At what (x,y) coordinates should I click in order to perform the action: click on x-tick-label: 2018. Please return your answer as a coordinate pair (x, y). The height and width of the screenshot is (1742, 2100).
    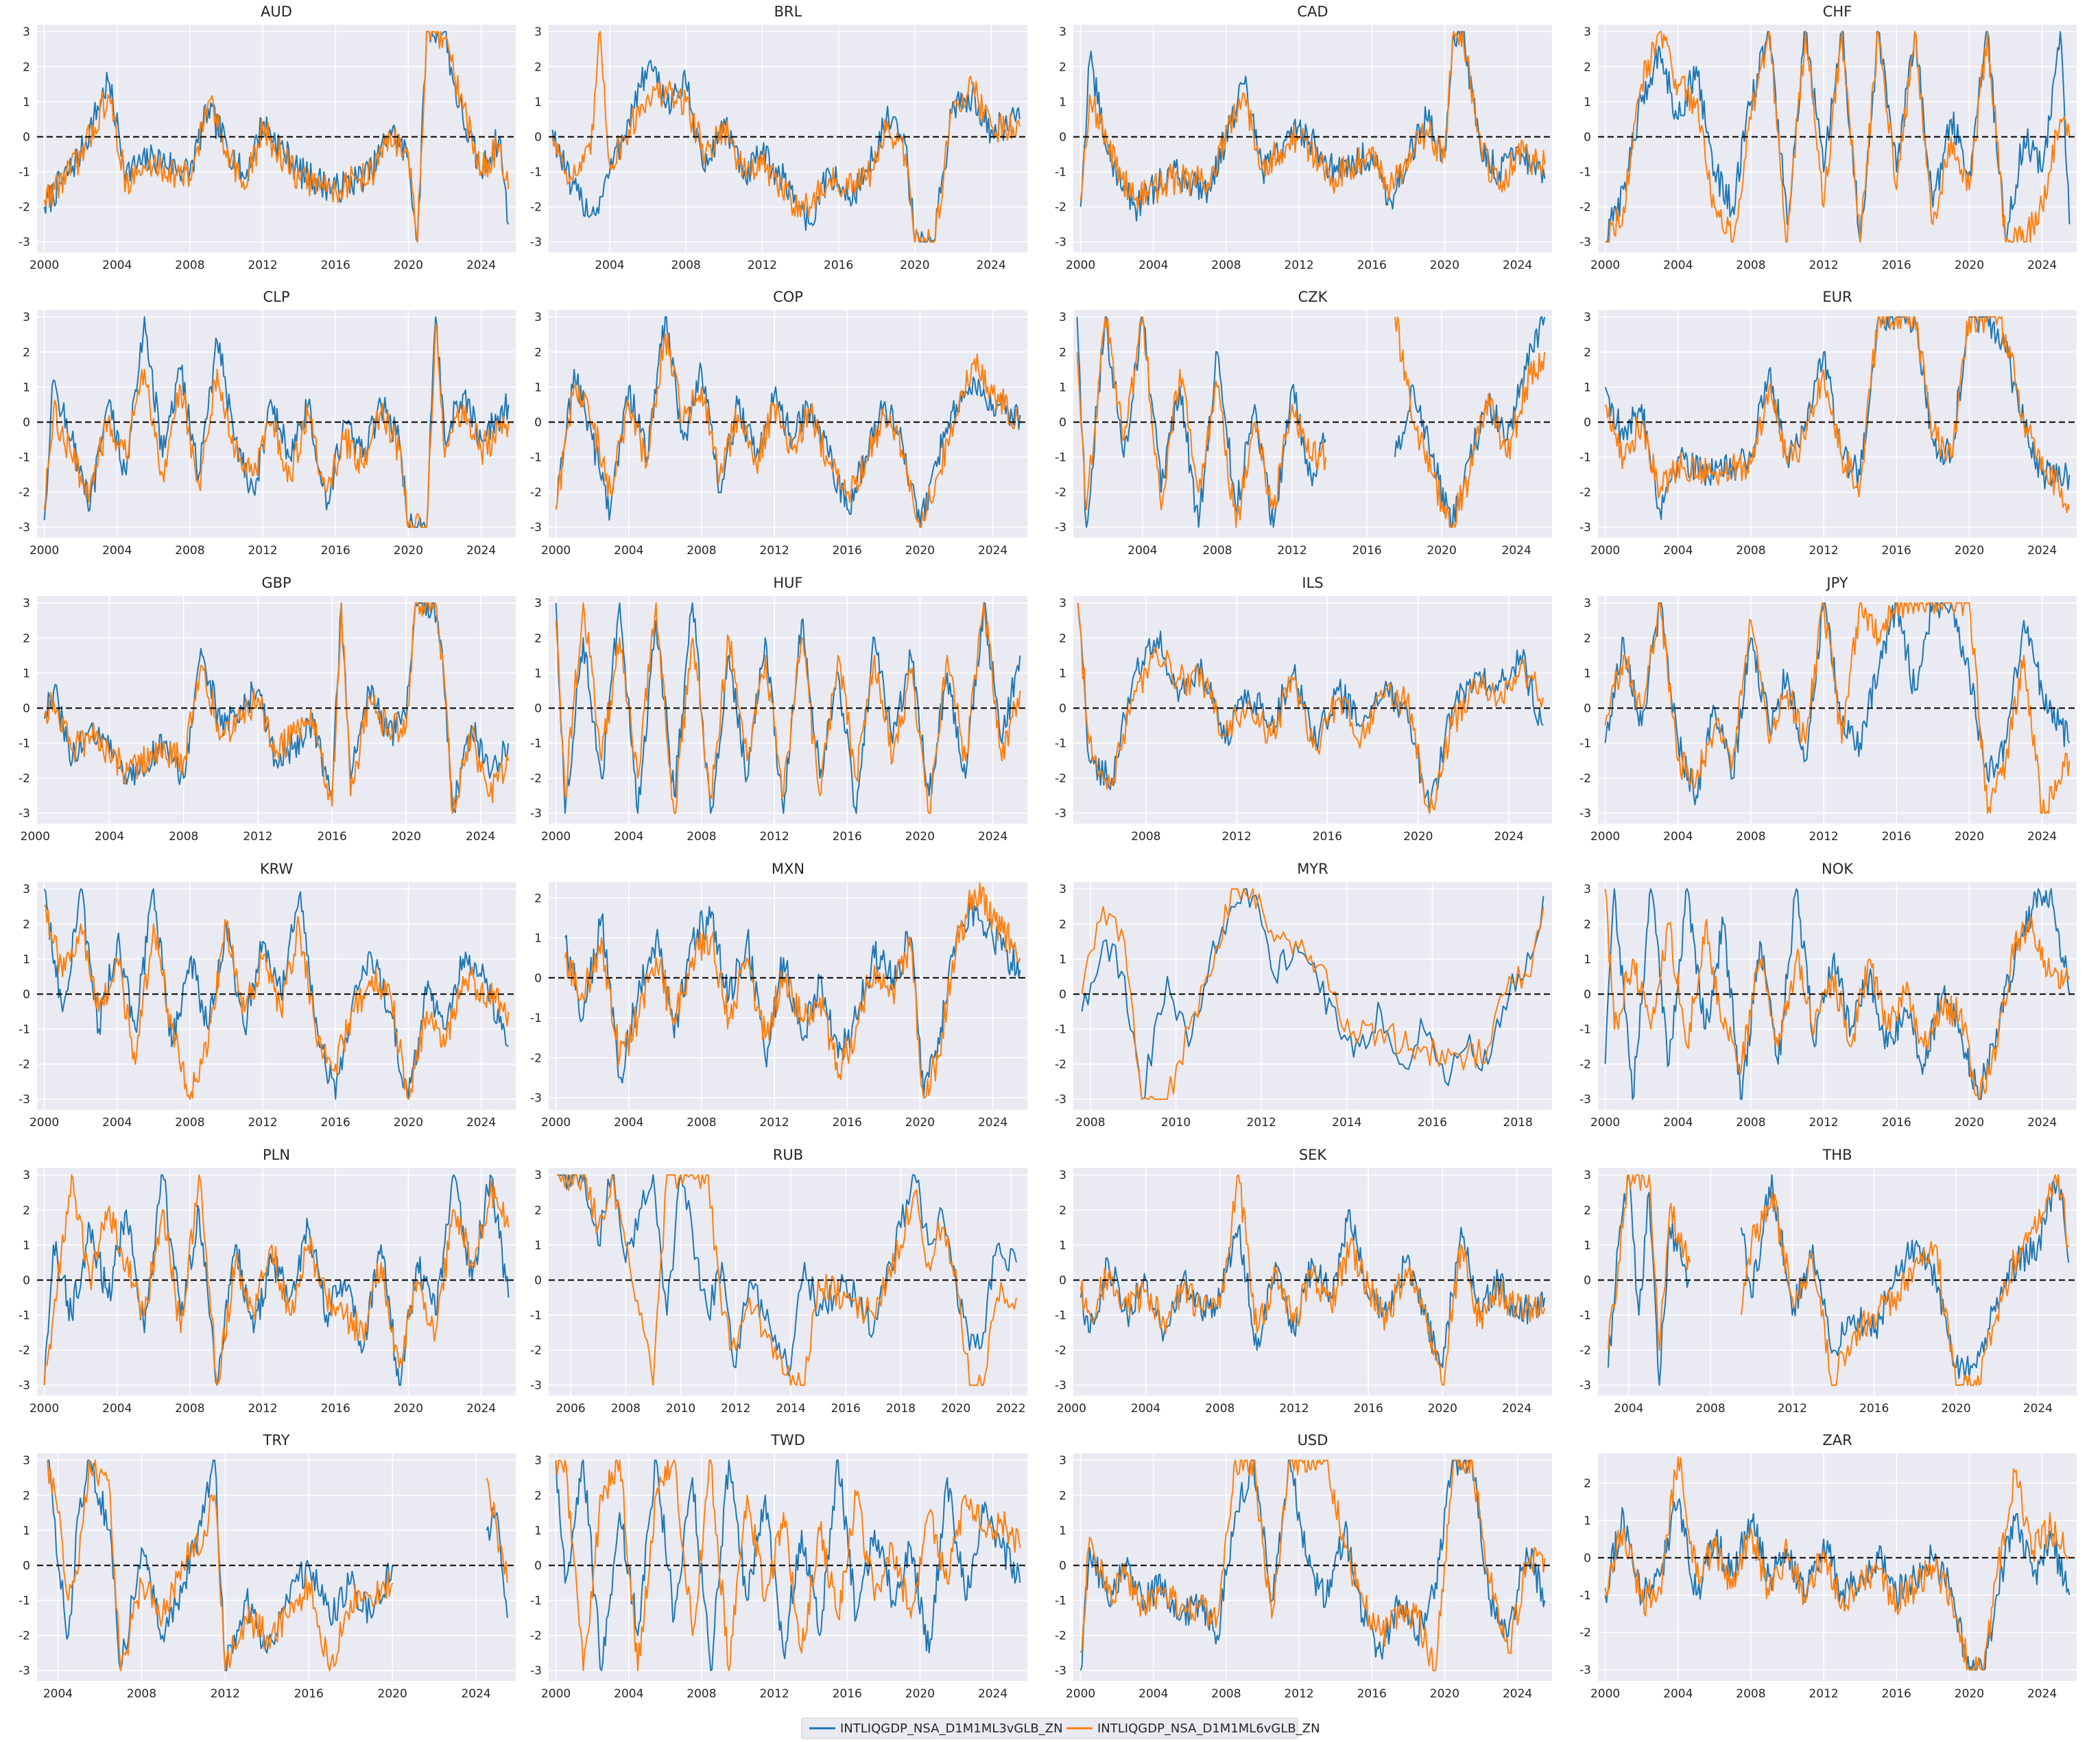
    Looking at the image, I should click on (901, 1409).